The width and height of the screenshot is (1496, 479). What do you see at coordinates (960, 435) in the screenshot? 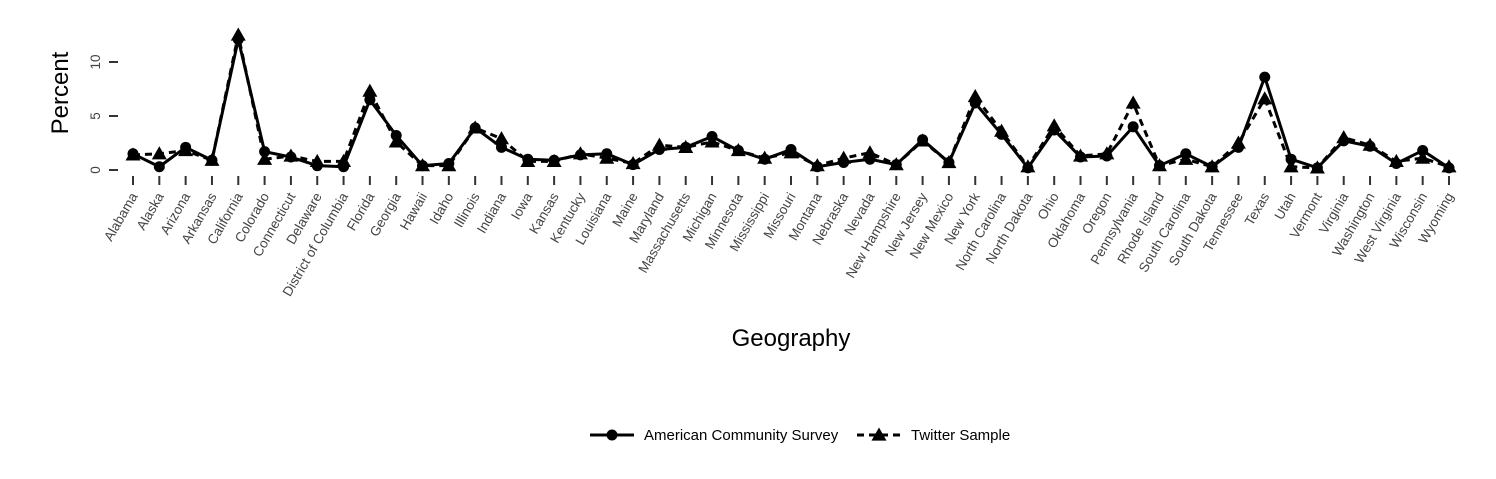
I see `legend-label: Twitter Sample` at bounding box center [960, 435].